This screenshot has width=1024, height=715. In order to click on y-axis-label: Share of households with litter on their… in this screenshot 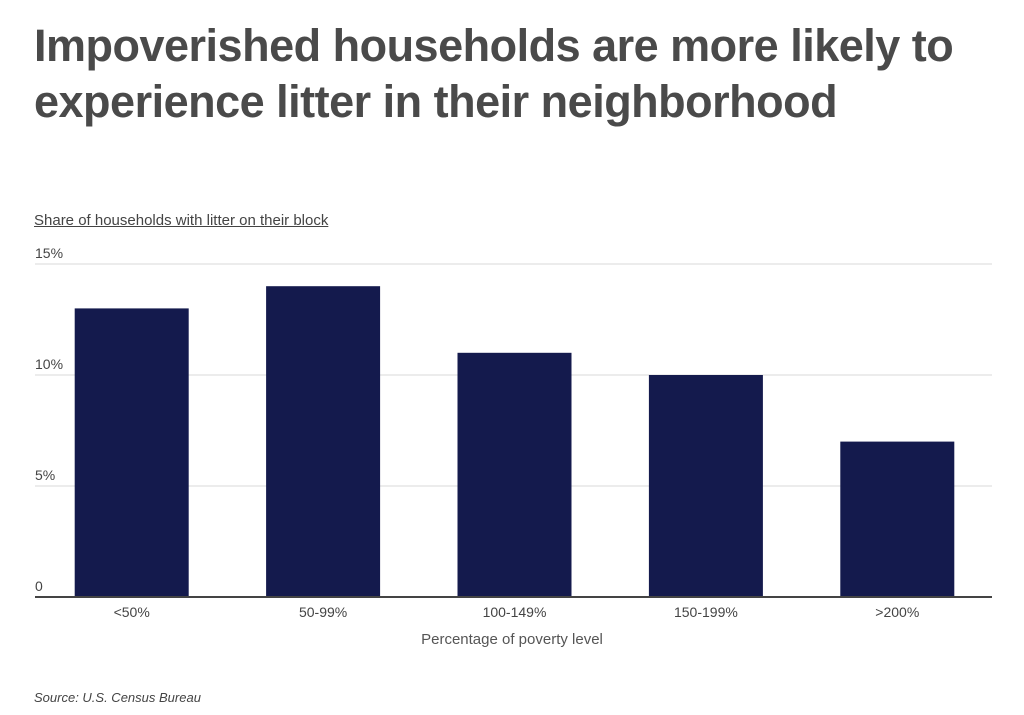, I will do `click(181, 220)`.